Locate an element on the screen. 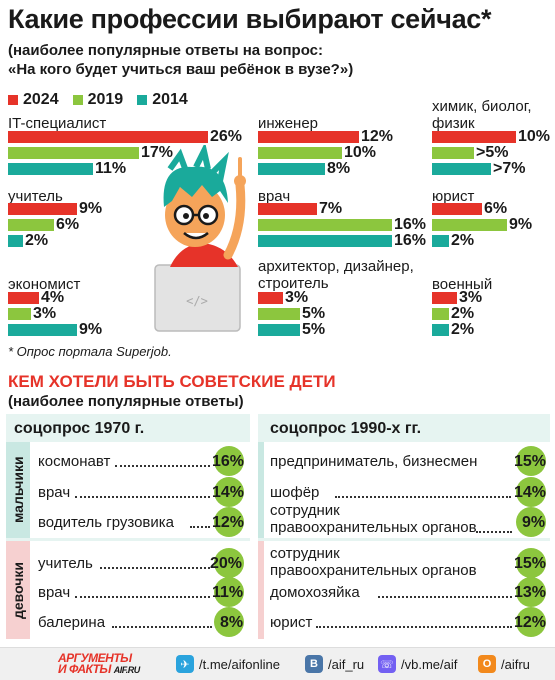 The width and height of the screenshot is (555, 680). social-link-vk: В/aif_ru is located at coordinates (334, 664).